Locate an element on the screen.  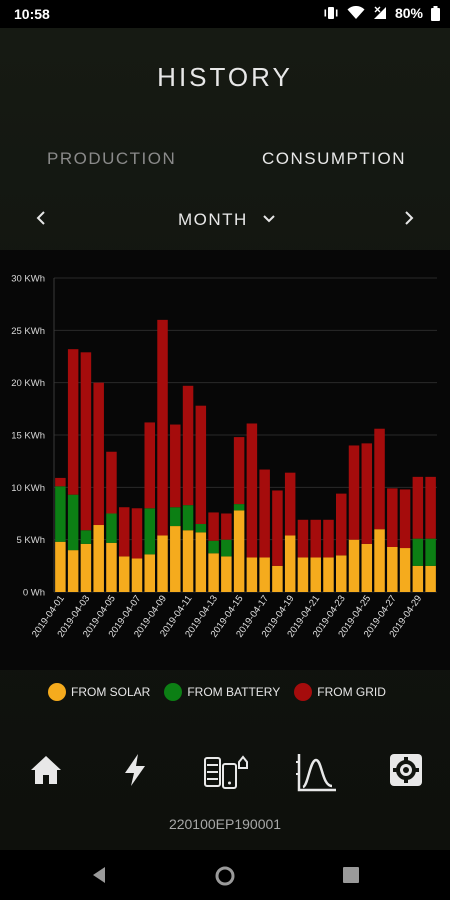
bottom-navigation is located at coordinates (225, 775).